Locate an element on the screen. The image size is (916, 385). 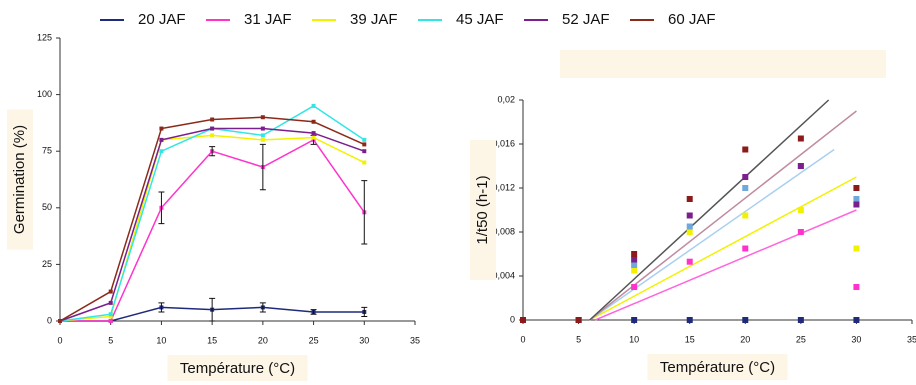
y-tick-label: 0,008 is located at coordinates (503, 231).